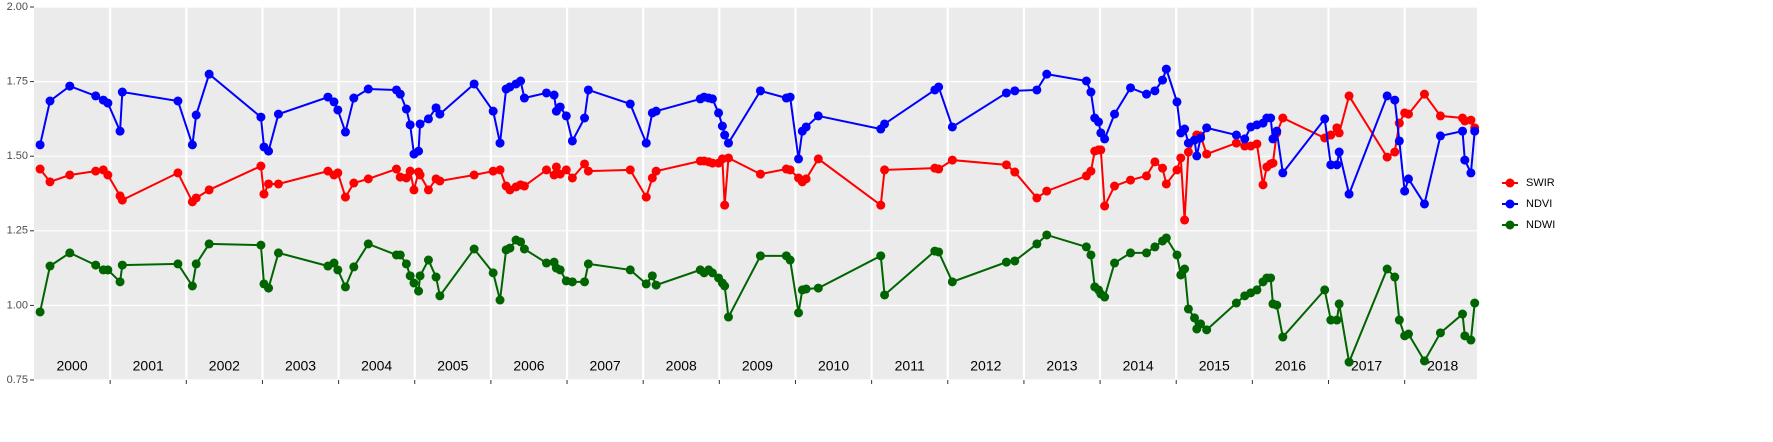 This screenshot has height=442, width=1773. I want to click on x-tick-label: 2010, so click(833, 366).